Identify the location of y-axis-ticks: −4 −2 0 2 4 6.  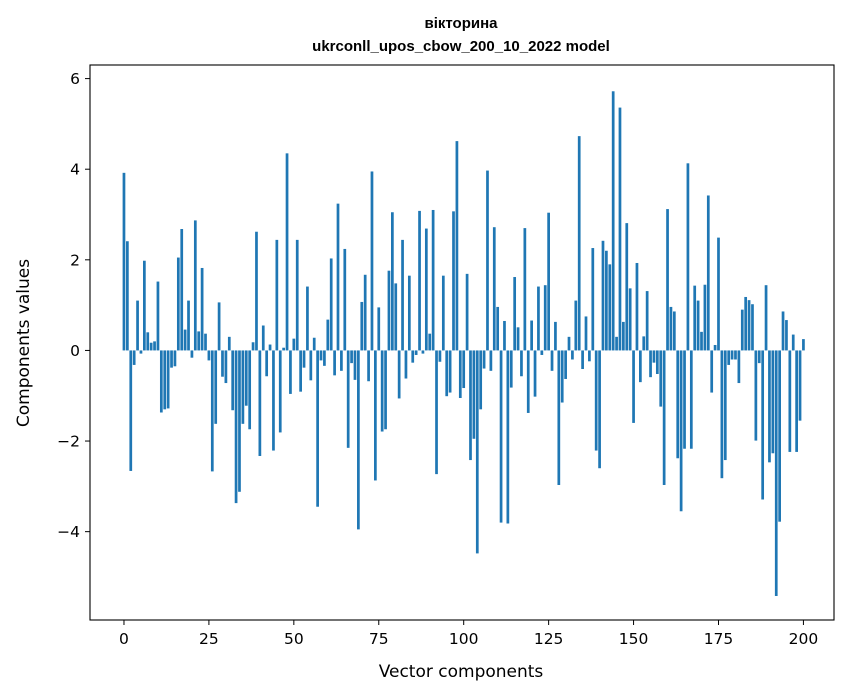
(73, 305).